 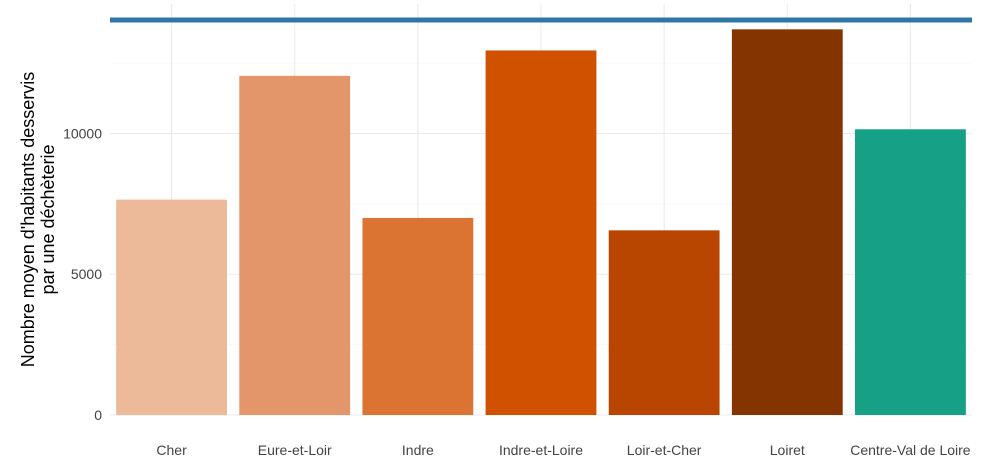 What do you see at coordinates (295, 245) in the screenshot?
I see `bar-eure-et-loir` at bounding box center [295, 245].